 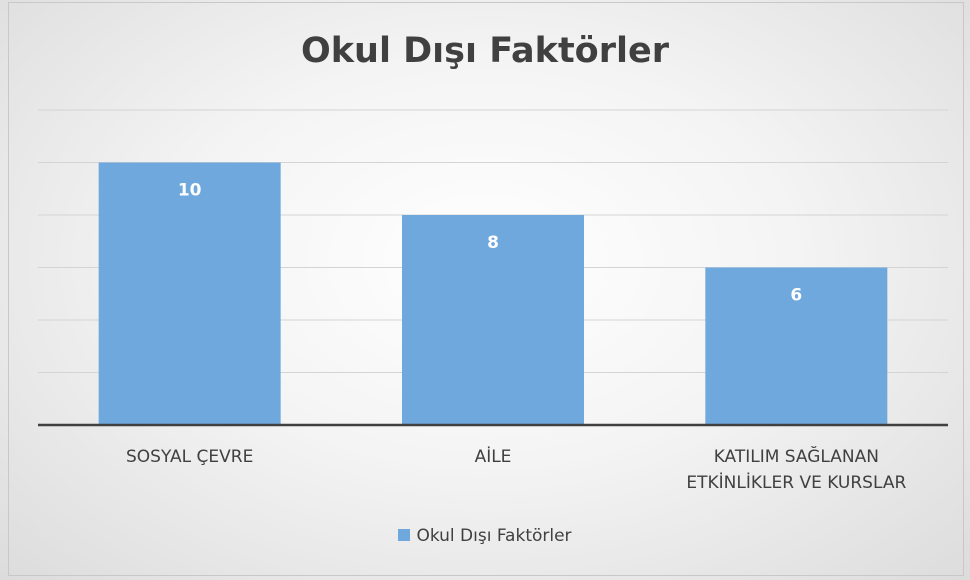 What do you see at coordinates (485, 51) in the screenshot?
I see `chart-title: Okul Dışı Faktörler` at bounding box center [485, 51].